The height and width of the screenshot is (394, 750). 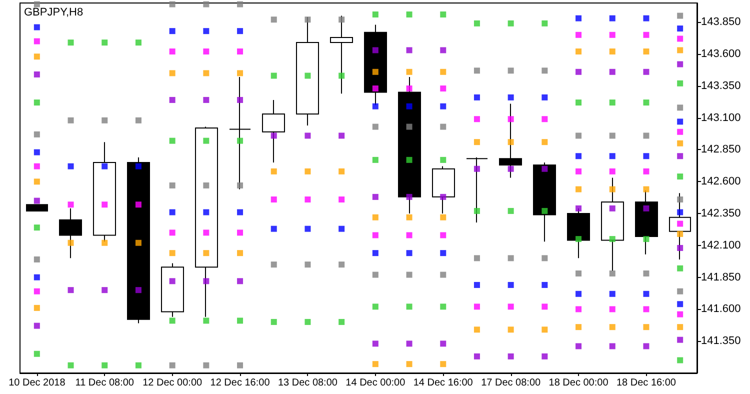 What do you see at coordinates (721, 214) in the screenshot?
I see `y-tick-label: 142.350` at bounding box center [721, 214].